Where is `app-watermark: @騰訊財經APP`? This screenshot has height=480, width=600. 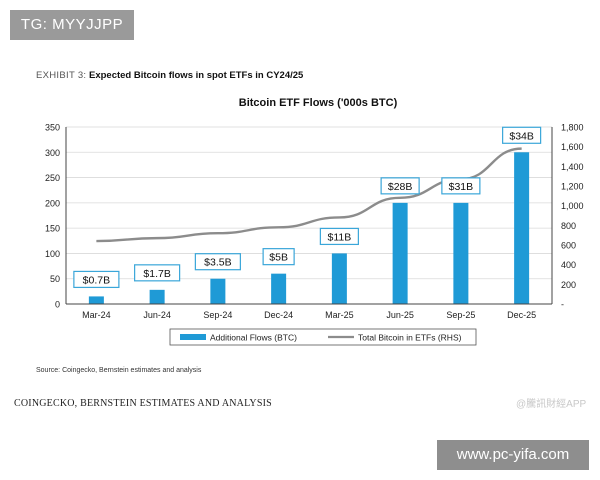
app-watermark: @騰訊財經APP is located at coordinates (551, 404).